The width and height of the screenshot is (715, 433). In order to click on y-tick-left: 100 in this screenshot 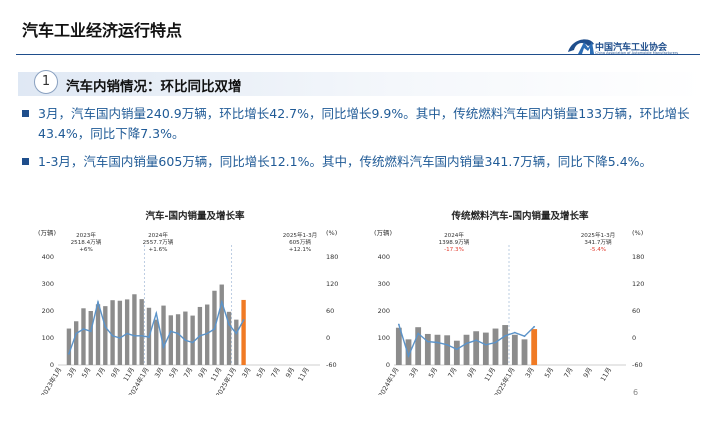, I will do `click(48, 338)`.